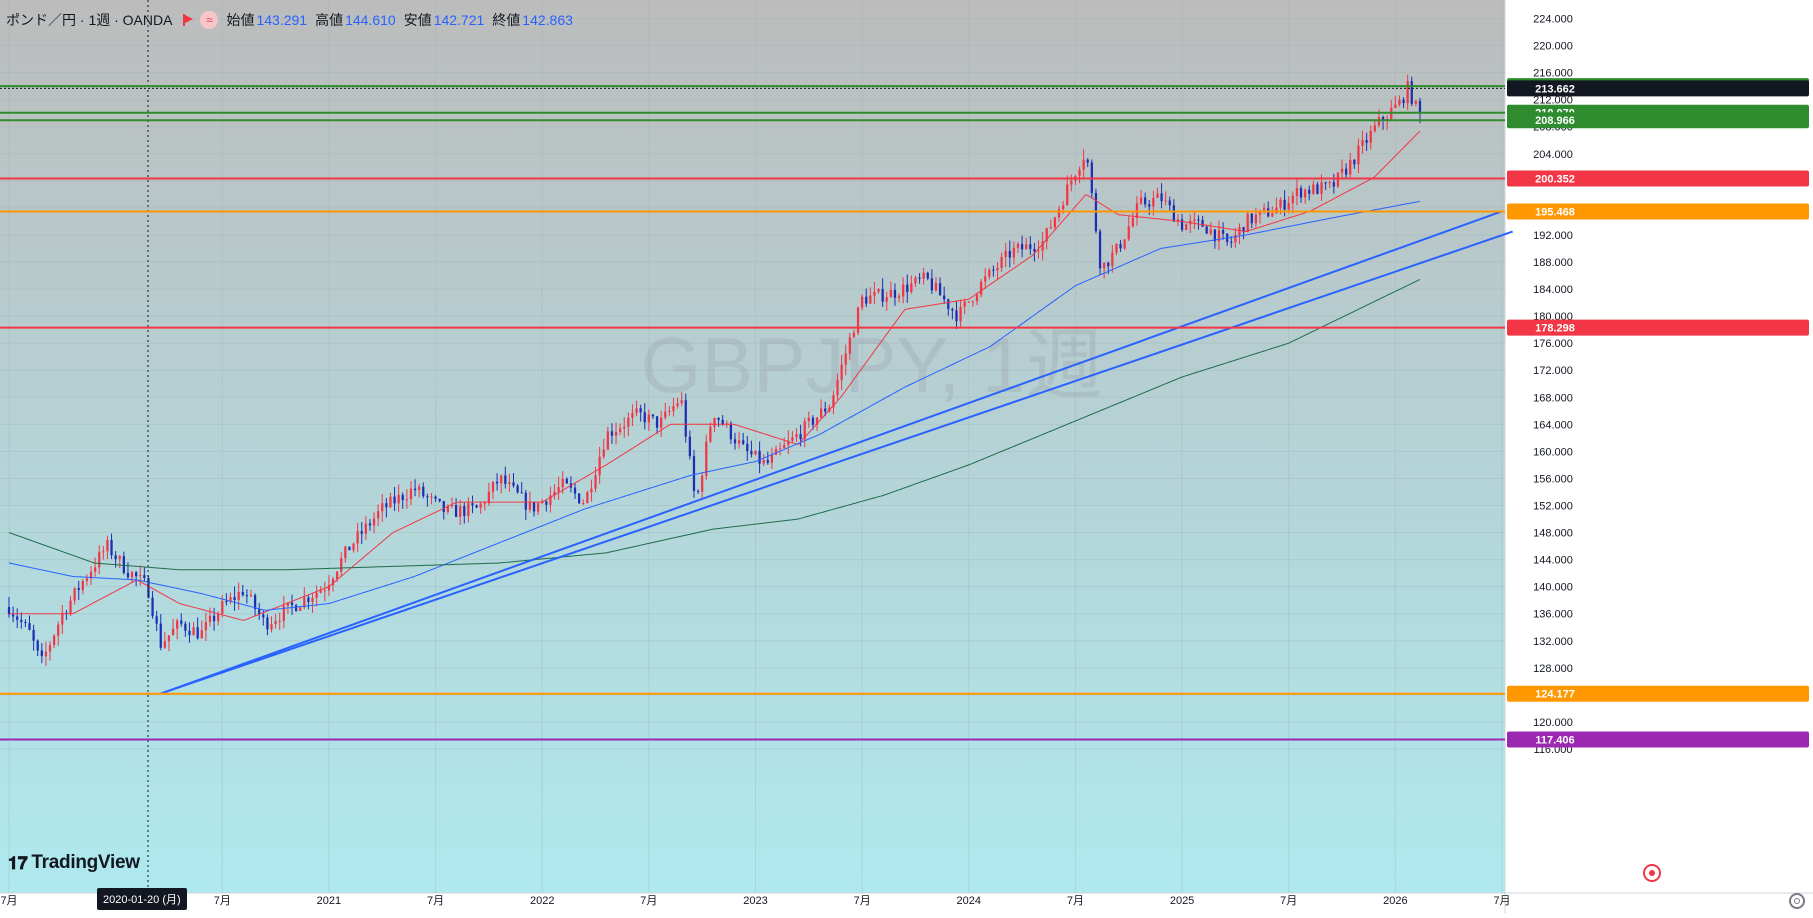 This screenshot has width=1813, height=918. Describe the element at coordinates (74, 863) in the screenshot. I see `tradingview-logo: 𝟏𝟕 TradingView` at that location.